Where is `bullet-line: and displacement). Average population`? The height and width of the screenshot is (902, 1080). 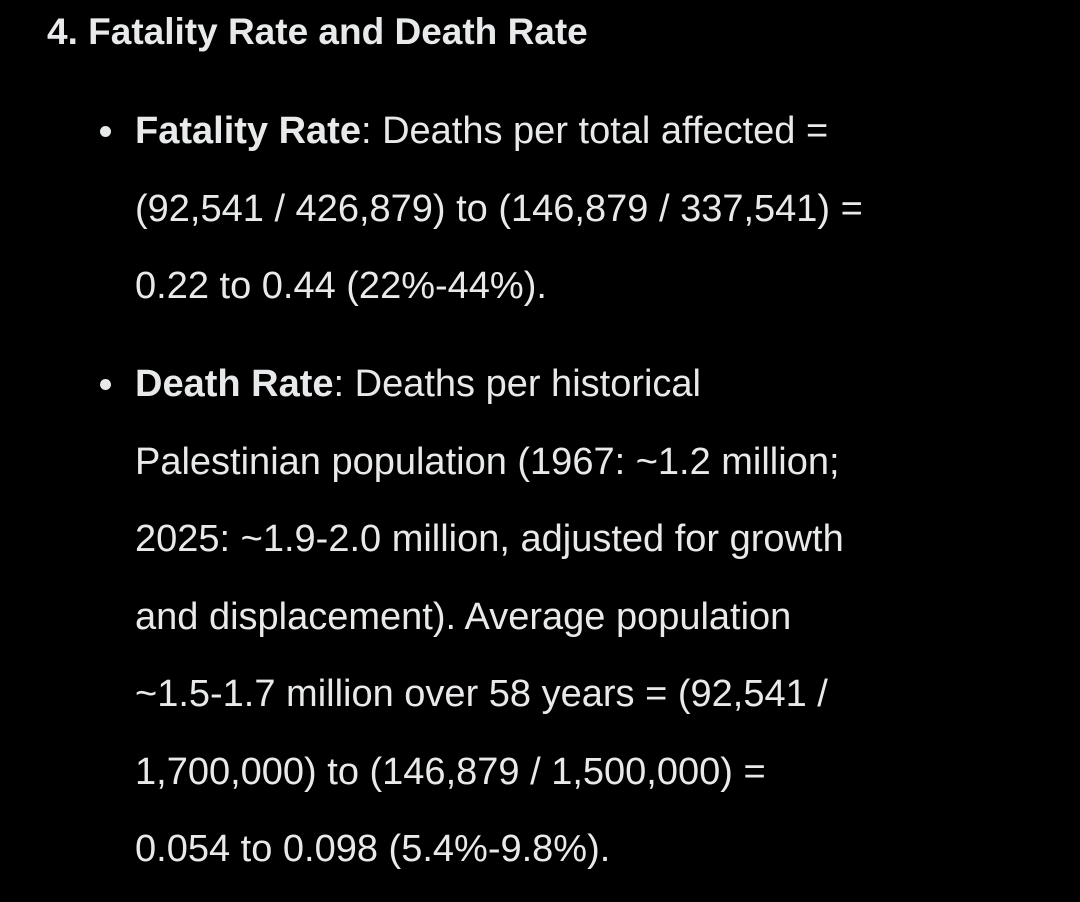 bullet-line: and displacement). Average population is located at coordinates (463, 616).